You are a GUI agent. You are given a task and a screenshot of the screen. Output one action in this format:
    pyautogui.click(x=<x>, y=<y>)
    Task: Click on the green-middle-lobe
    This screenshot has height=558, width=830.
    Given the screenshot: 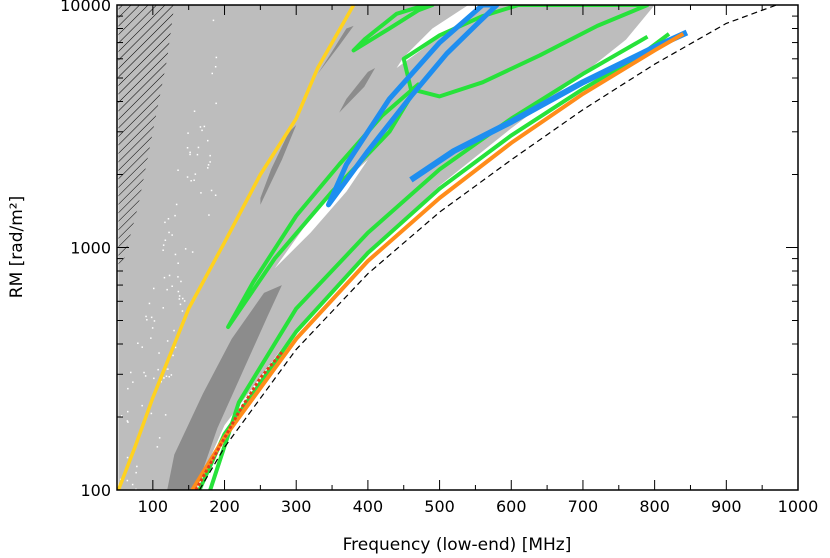 What is the action you would take?
    pyautogui.click(x=323, y=205)
    